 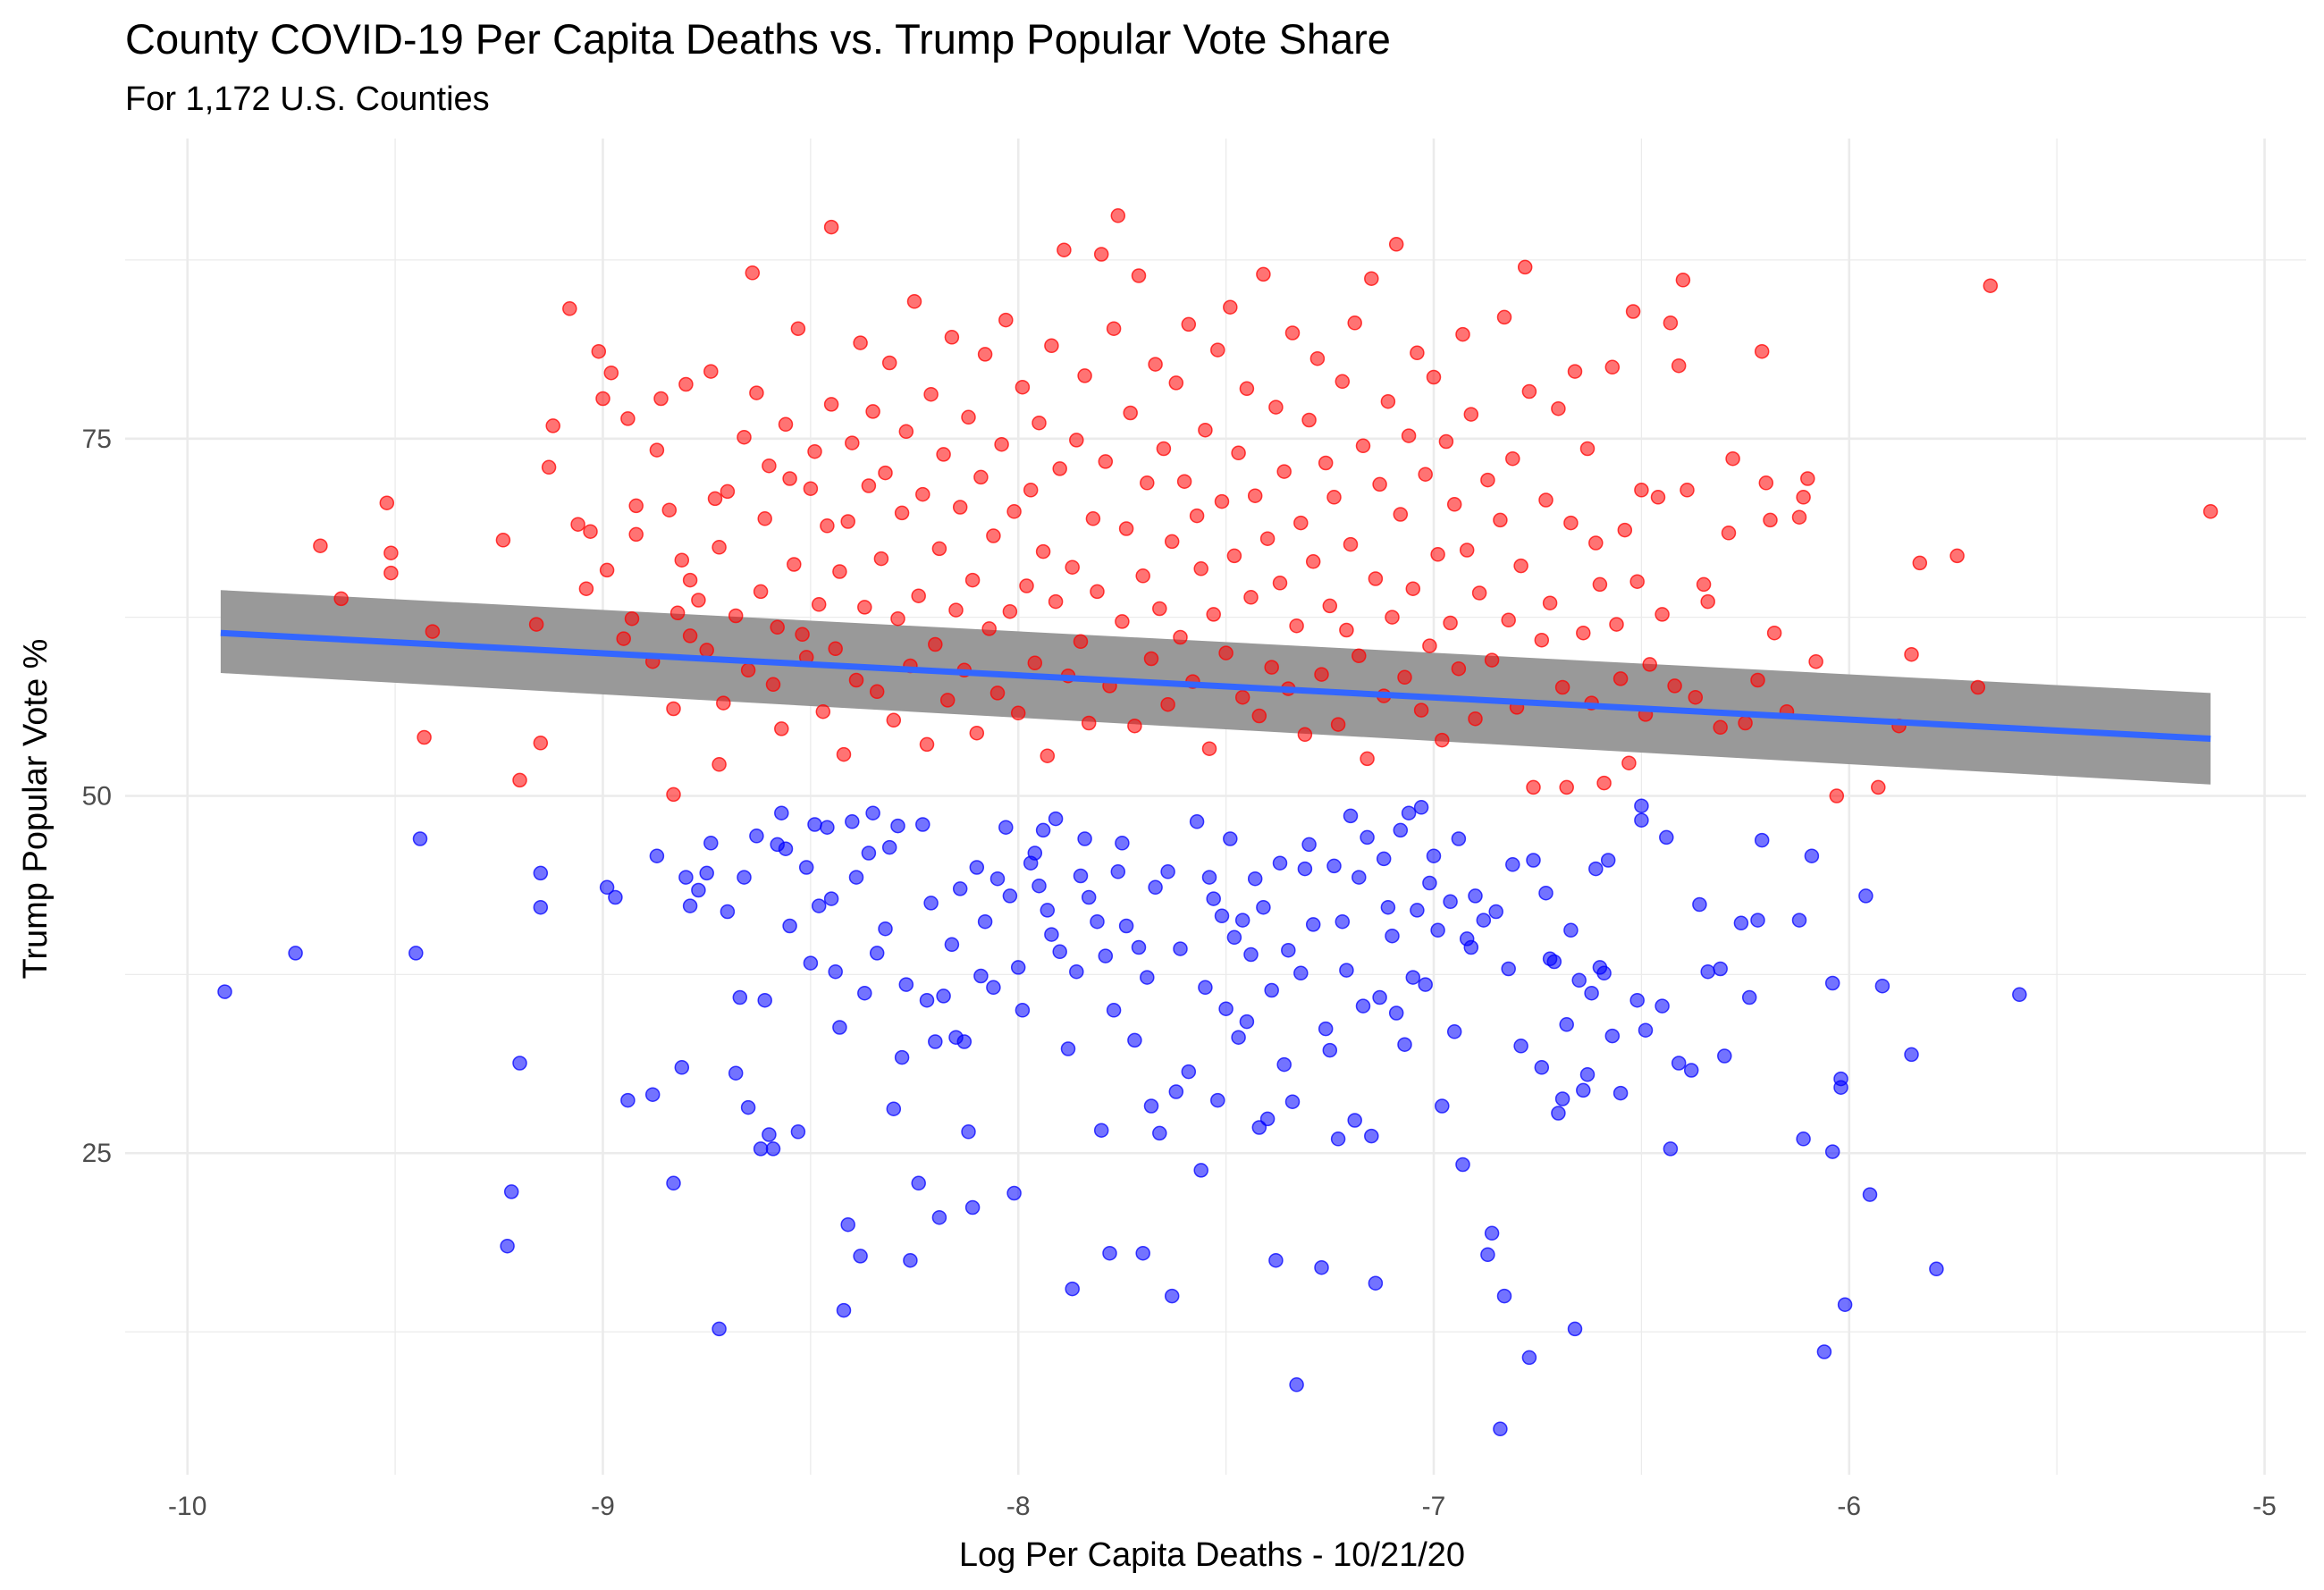 I want to click on y-axis-title: Trump Popular Vote %, so click(x=36, y=809).